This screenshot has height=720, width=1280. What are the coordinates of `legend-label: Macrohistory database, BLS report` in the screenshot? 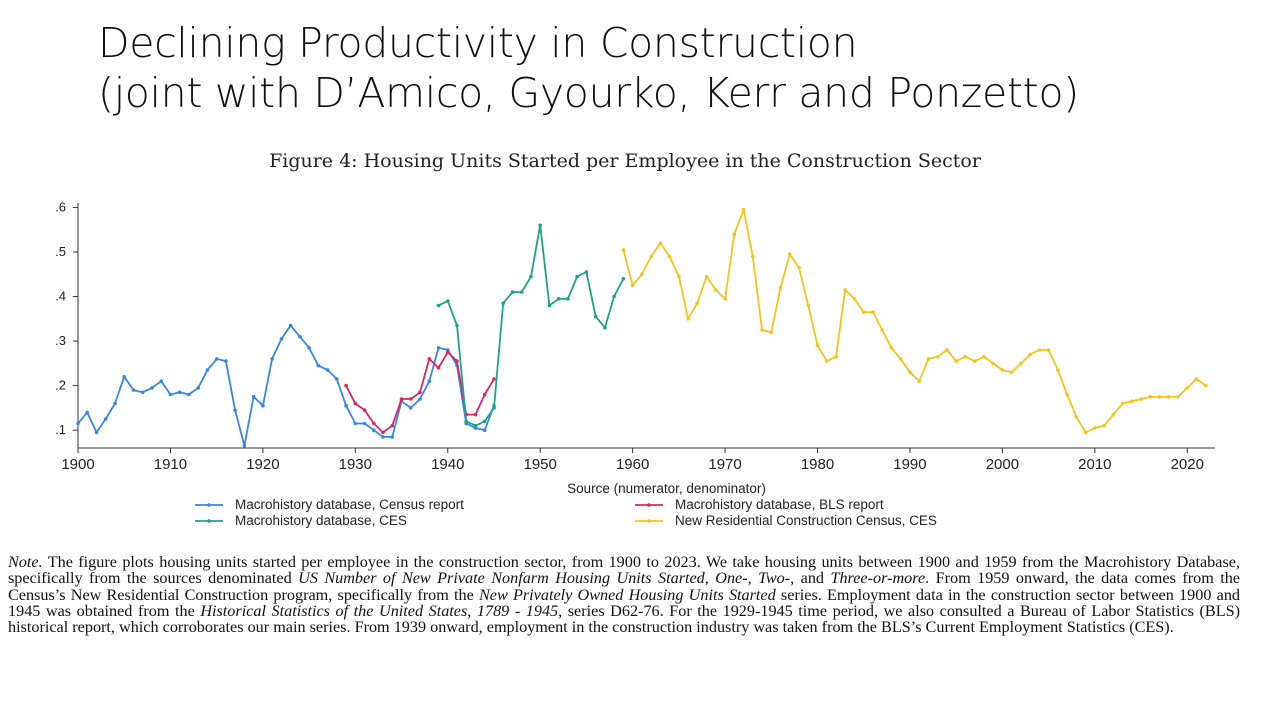 It's located at (779, 504).